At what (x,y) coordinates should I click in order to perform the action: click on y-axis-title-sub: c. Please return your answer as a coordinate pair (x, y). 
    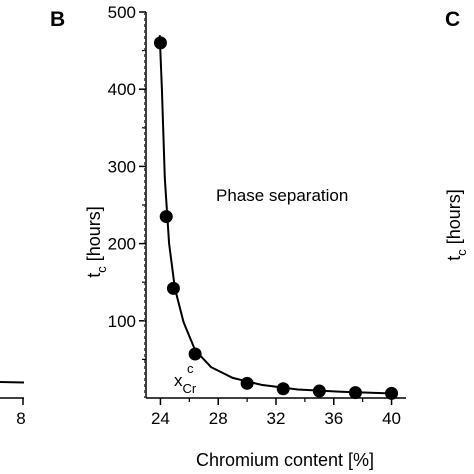
    Looking at the image, I should click on (101, 269).